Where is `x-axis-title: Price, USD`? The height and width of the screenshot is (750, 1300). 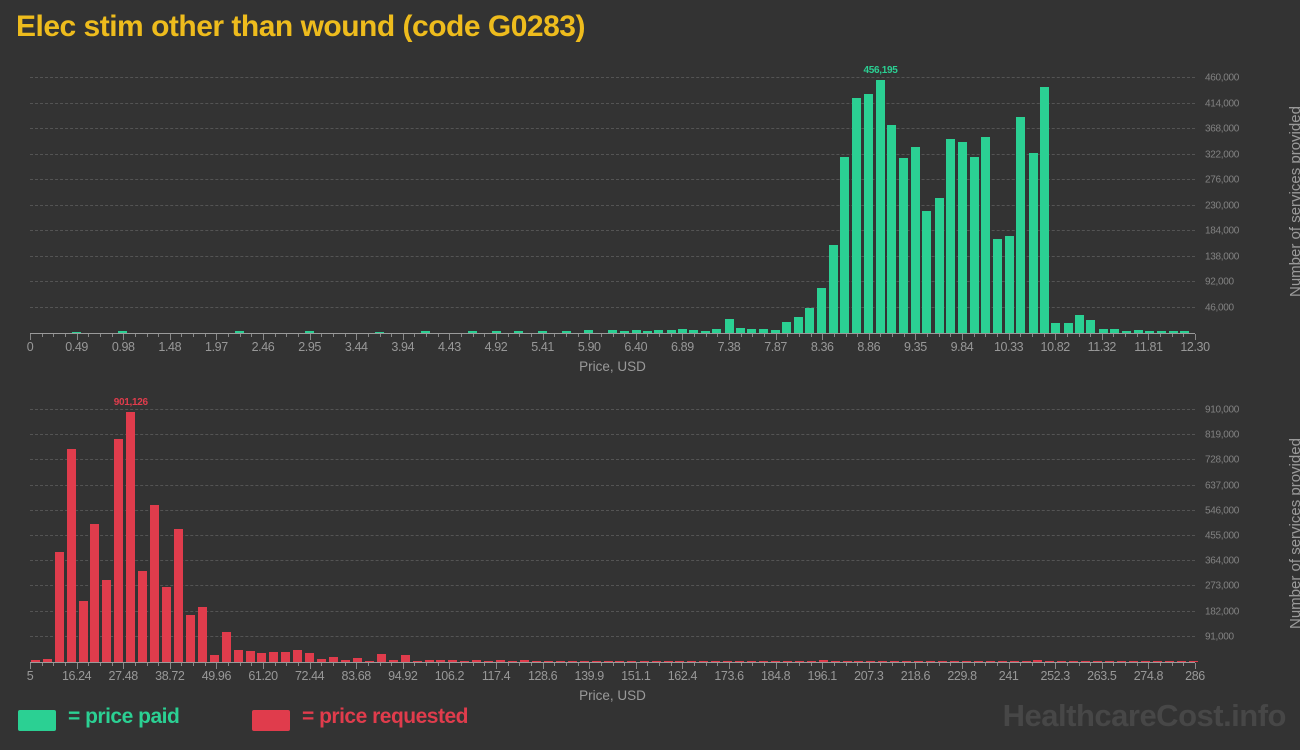
x-axis-title: Price, USD is located at coordinates (612, 695).